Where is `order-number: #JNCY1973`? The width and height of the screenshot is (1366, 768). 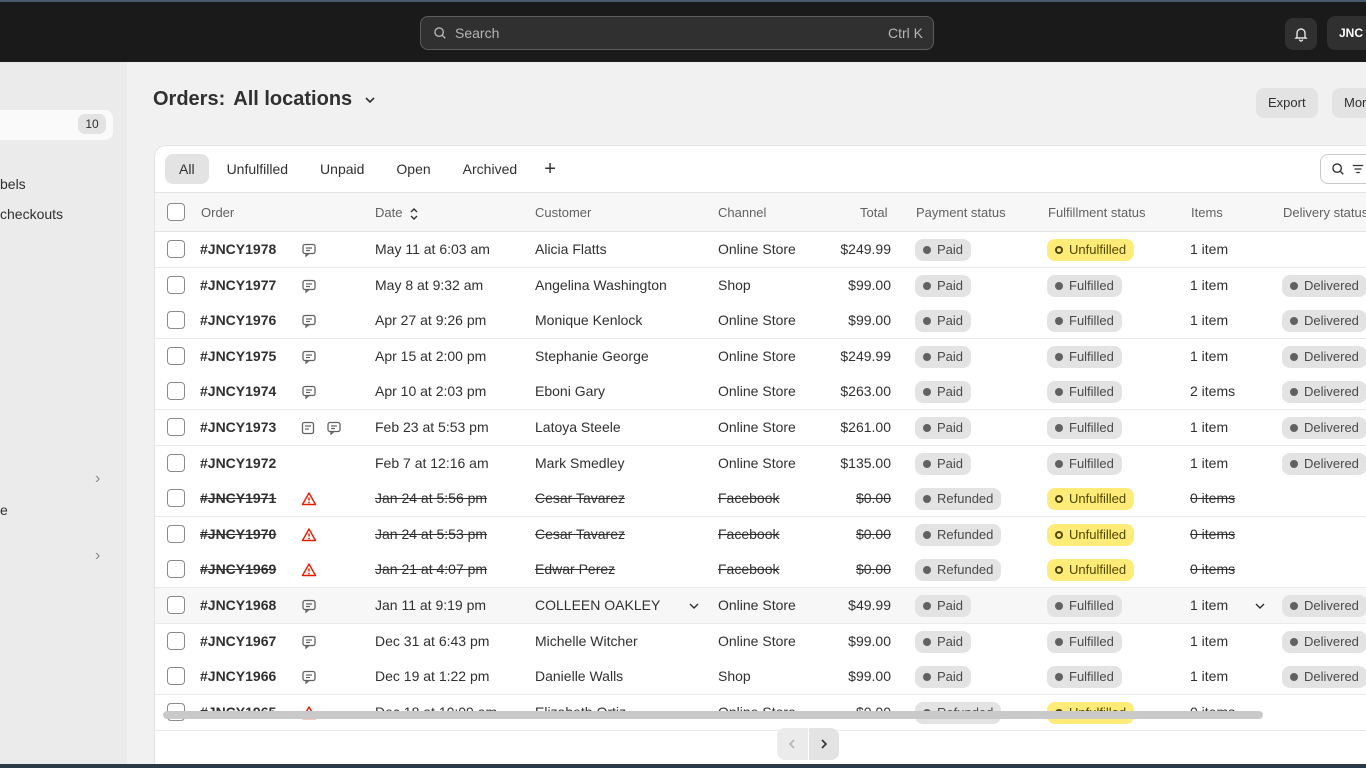 order-number: #JNCY1973 is located at coordinates (238, 427).